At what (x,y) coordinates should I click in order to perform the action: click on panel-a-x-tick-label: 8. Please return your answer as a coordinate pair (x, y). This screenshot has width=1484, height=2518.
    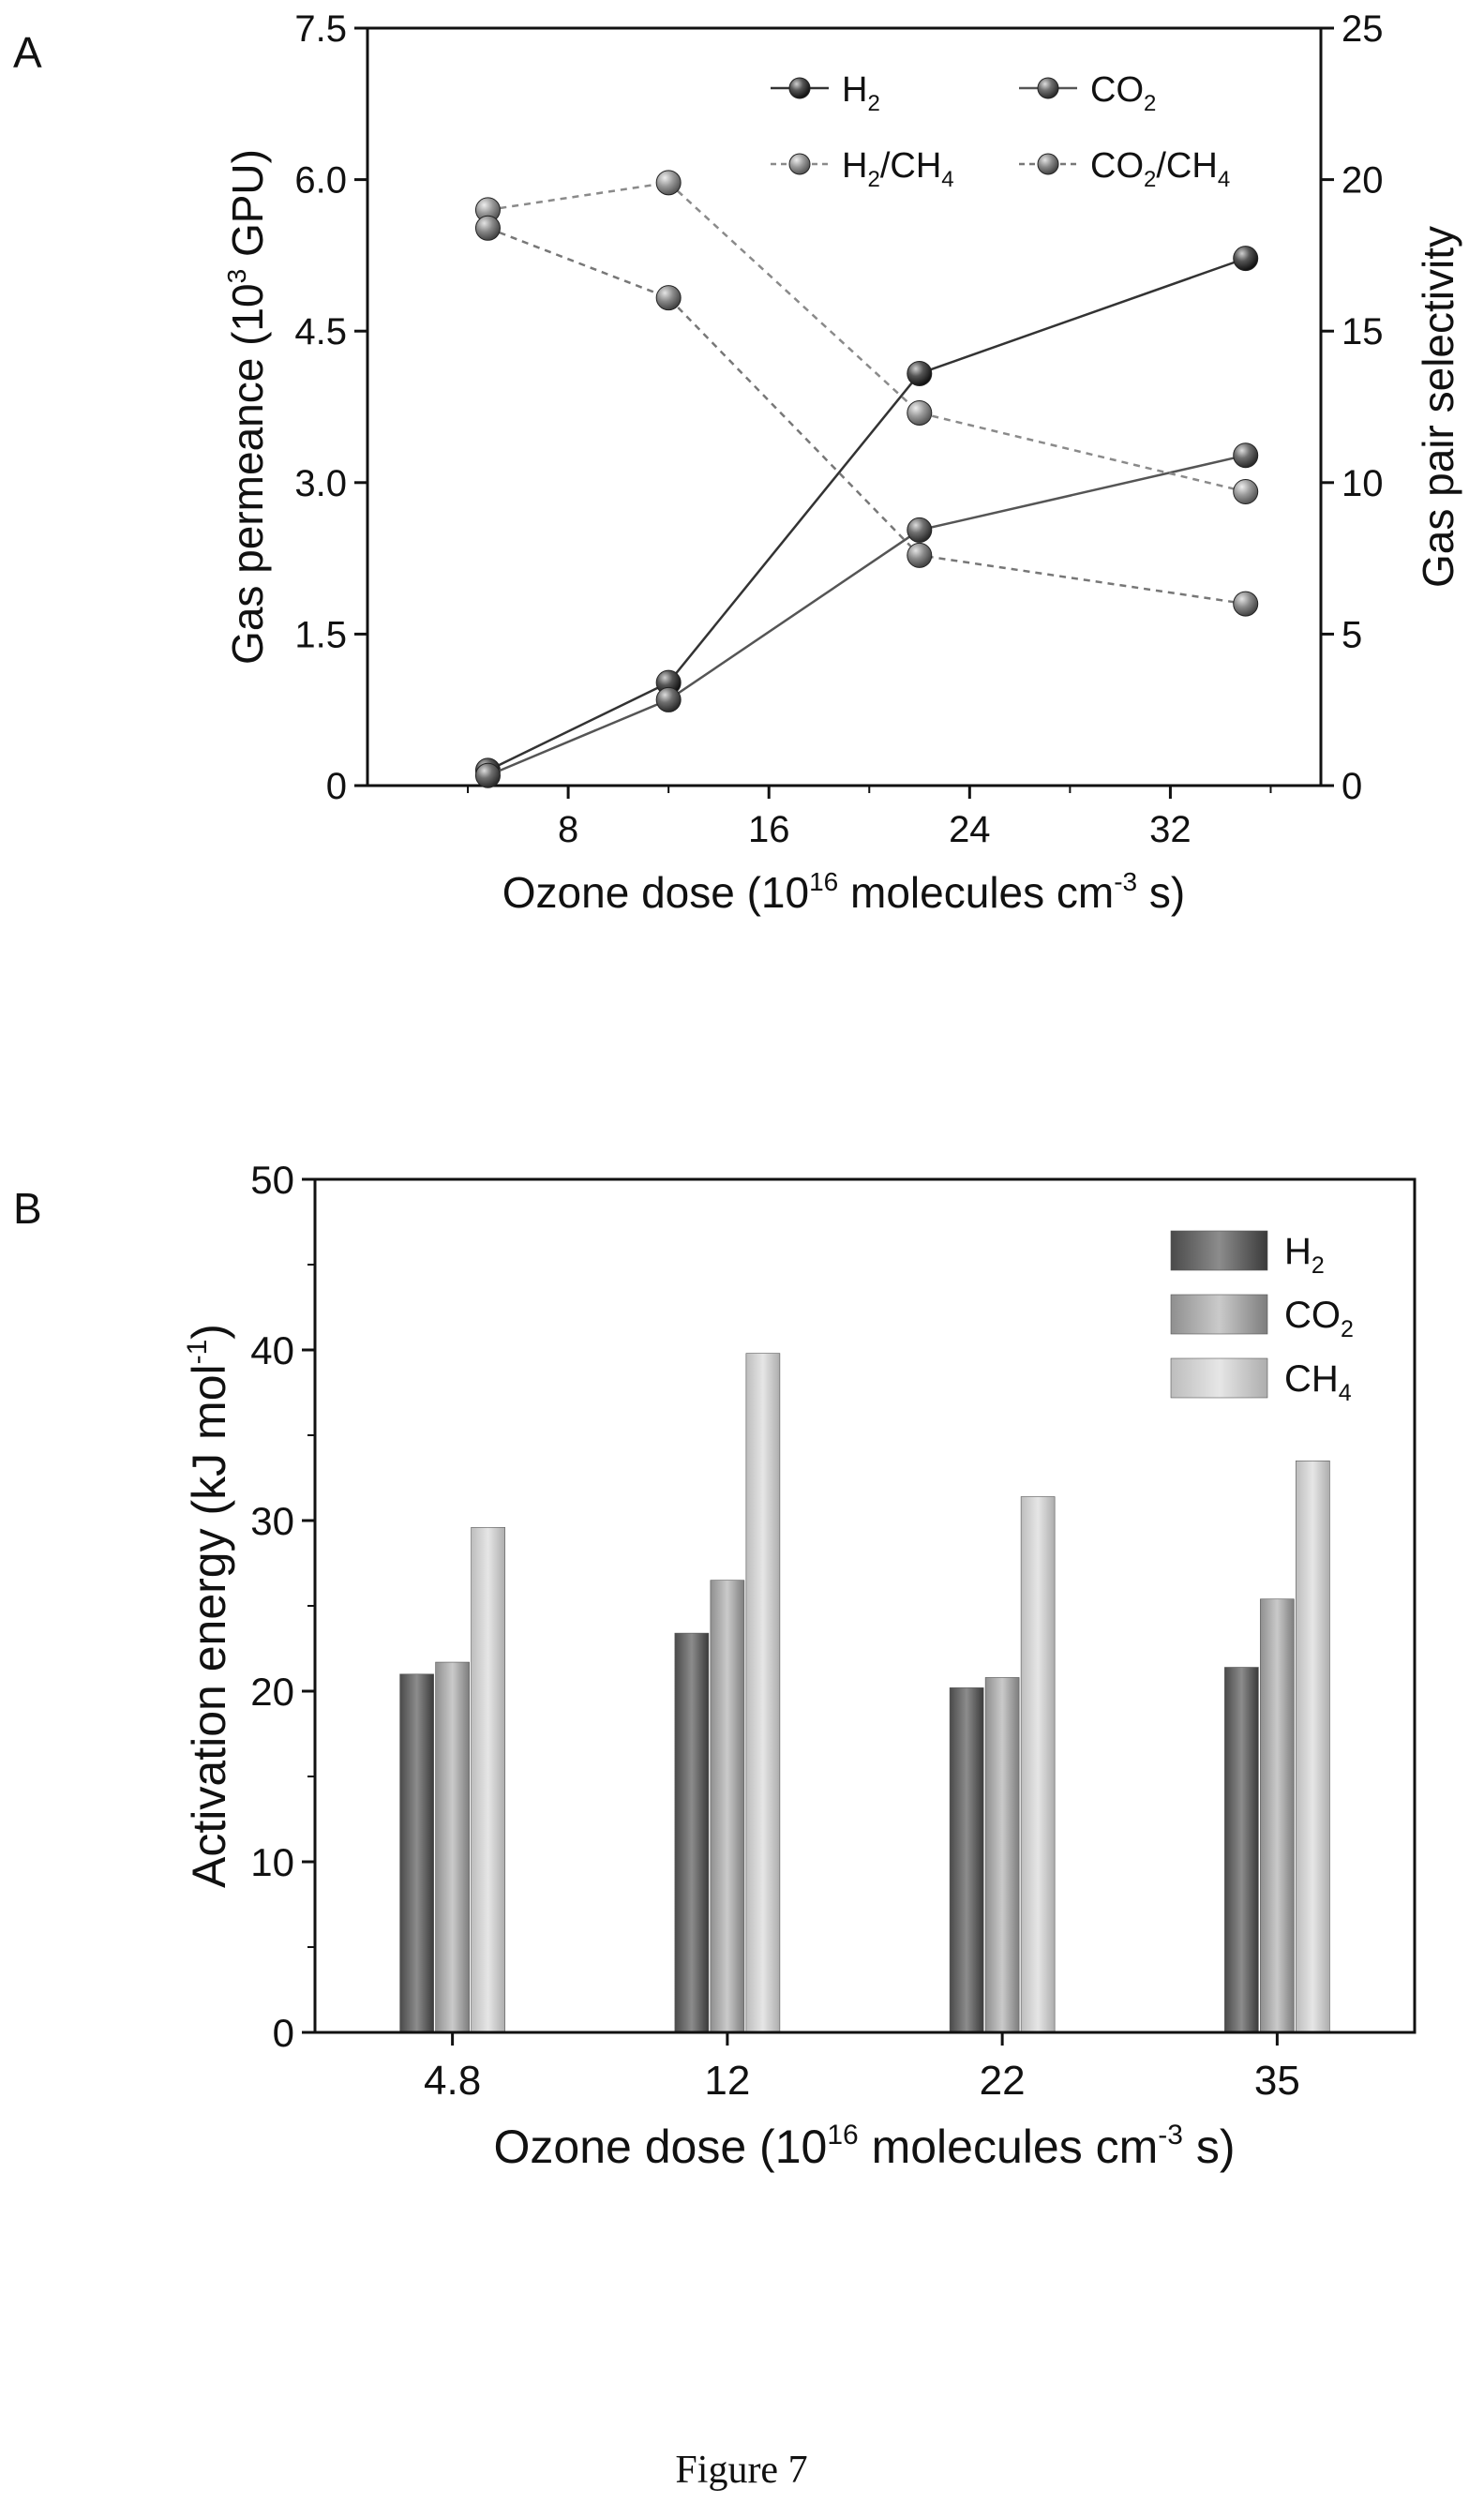
    Looking at the image, I should click on (568, 830).